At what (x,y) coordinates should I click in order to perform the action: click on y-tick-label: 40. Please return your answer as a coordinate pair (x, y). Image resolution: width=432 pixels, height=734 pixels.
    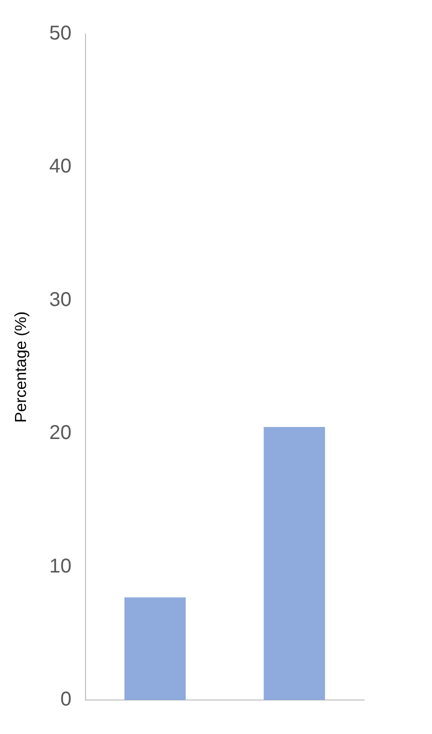
    Looking at the image, I should click on (60, 167).